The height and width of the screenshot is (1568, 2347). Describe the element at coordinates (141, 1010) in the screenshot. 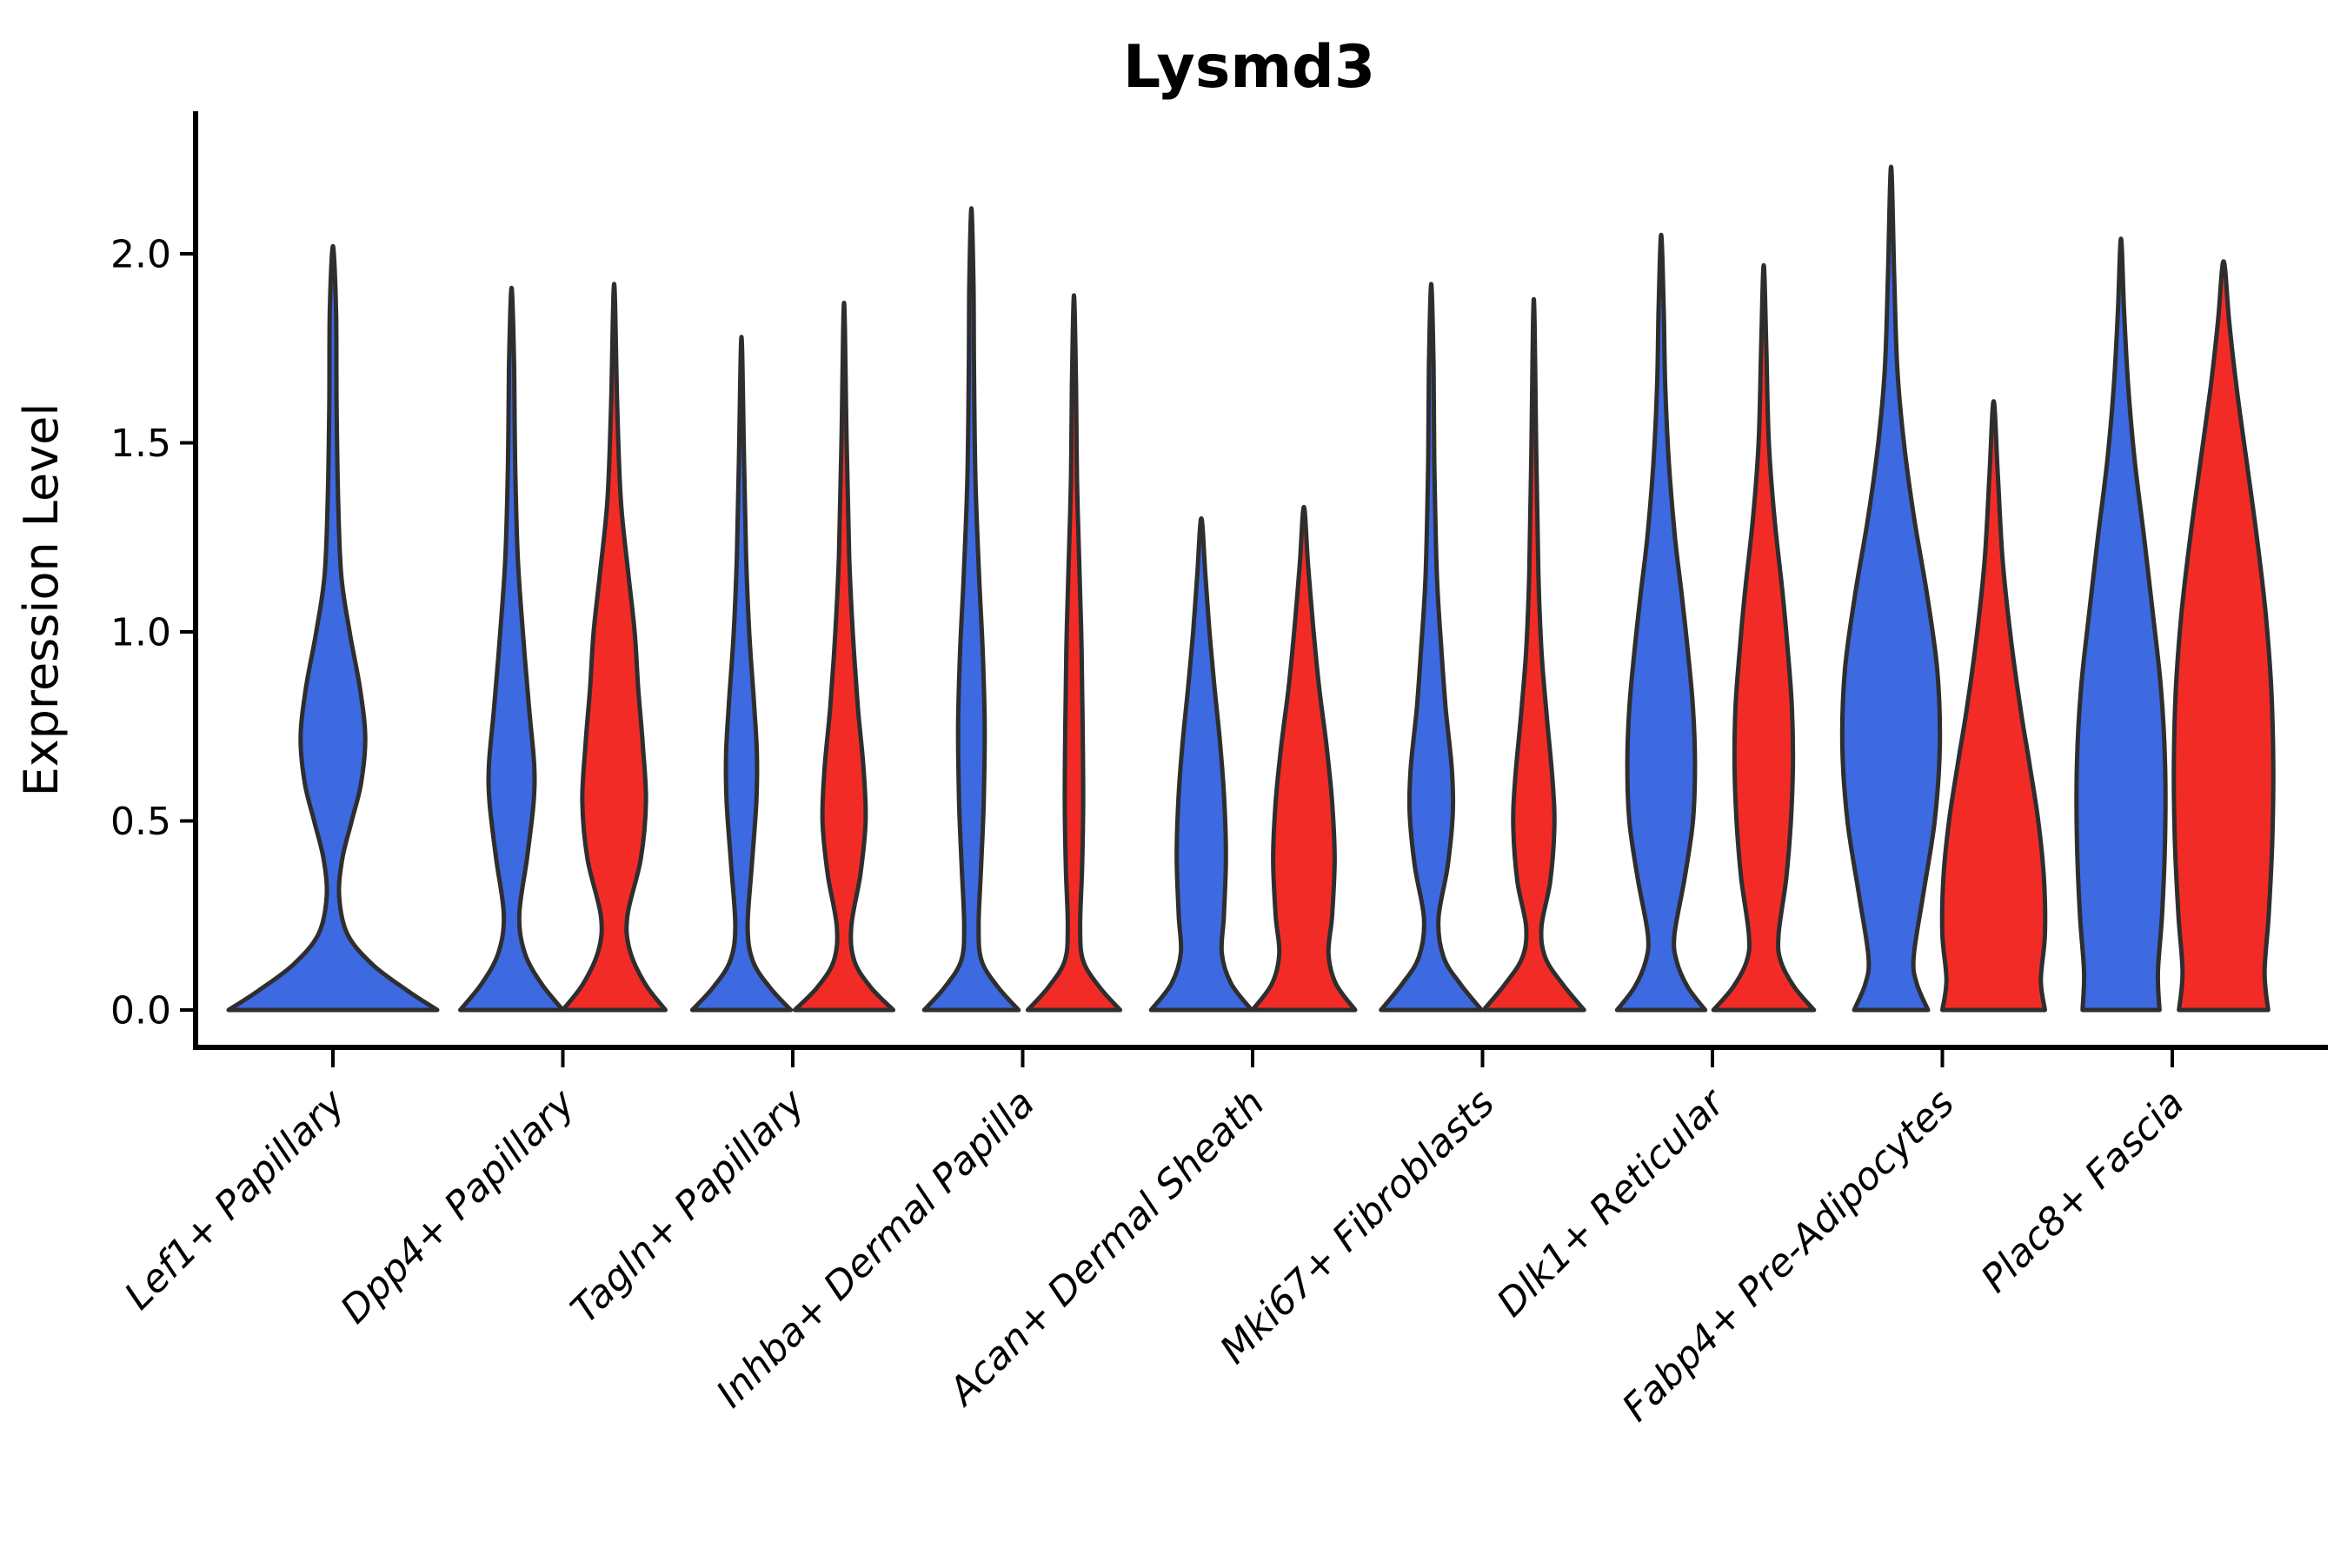

I see `y-tick-label: 0.0` at that location.